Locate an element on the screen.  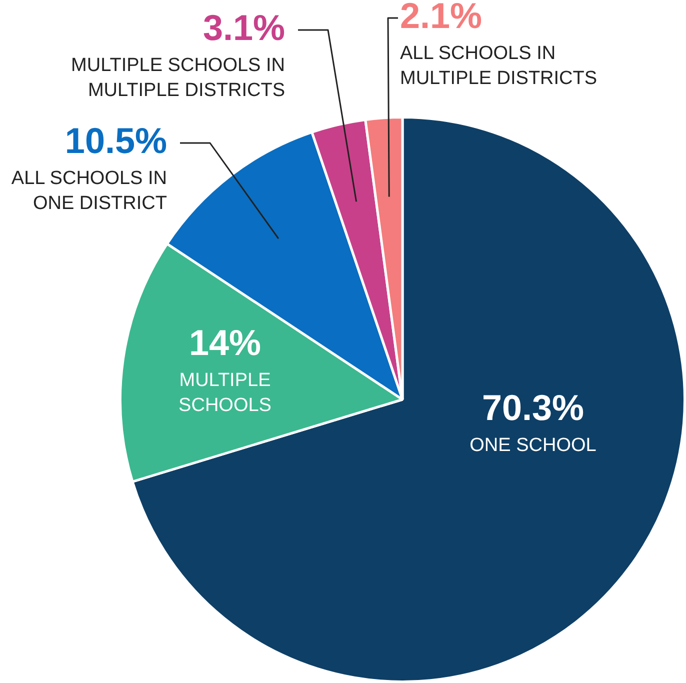
data-label: 2.1% is located at coordinates (441, 18).